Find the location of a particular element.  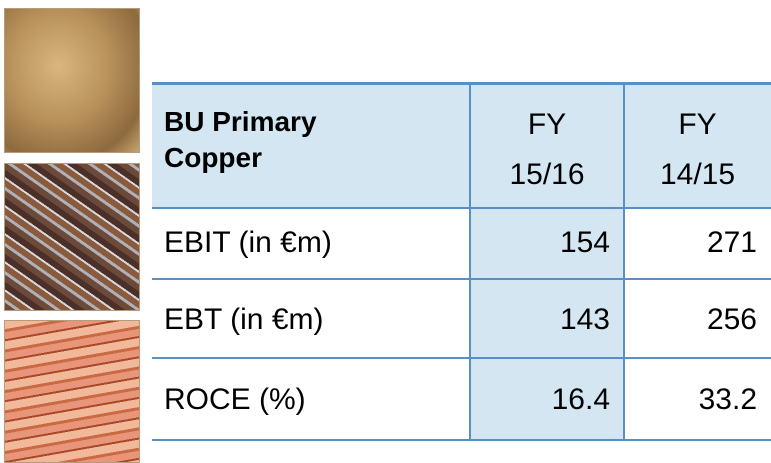

value-cell: 256 is located at coordinates (731, 319).